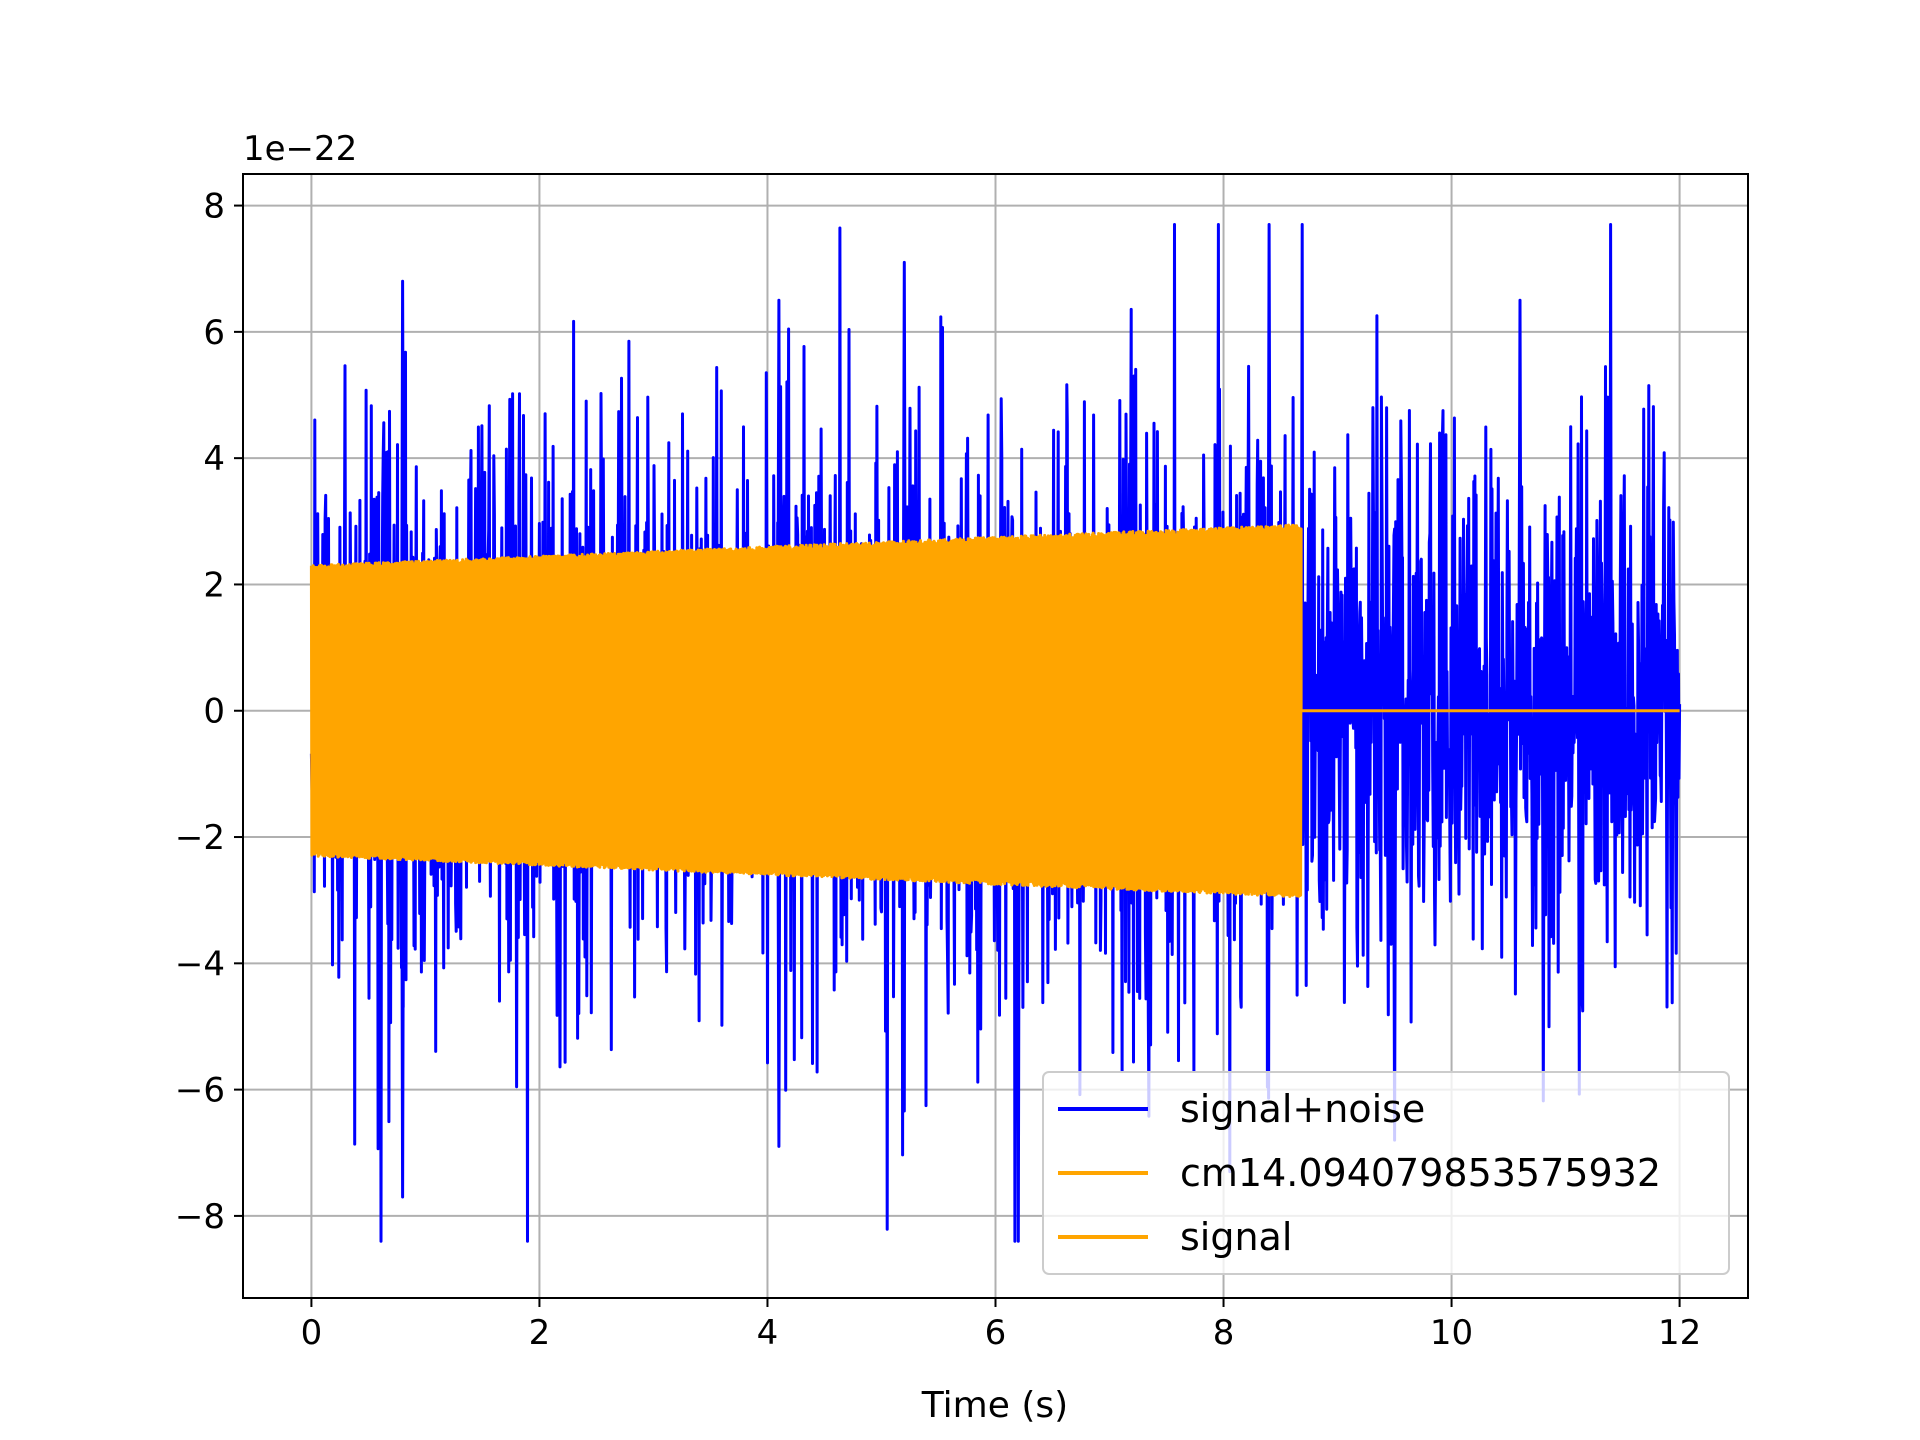  I want to click on y-tick-label: −6, so click(200, 1091).